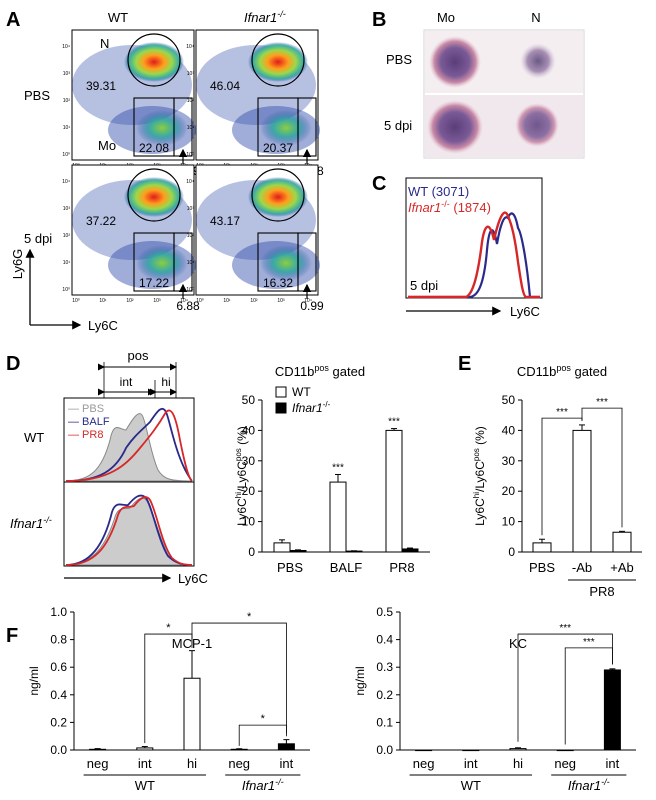  Describe the element at coordinates (464, 364) in the screenshot. I see `panel-letter-e: E` at that location.